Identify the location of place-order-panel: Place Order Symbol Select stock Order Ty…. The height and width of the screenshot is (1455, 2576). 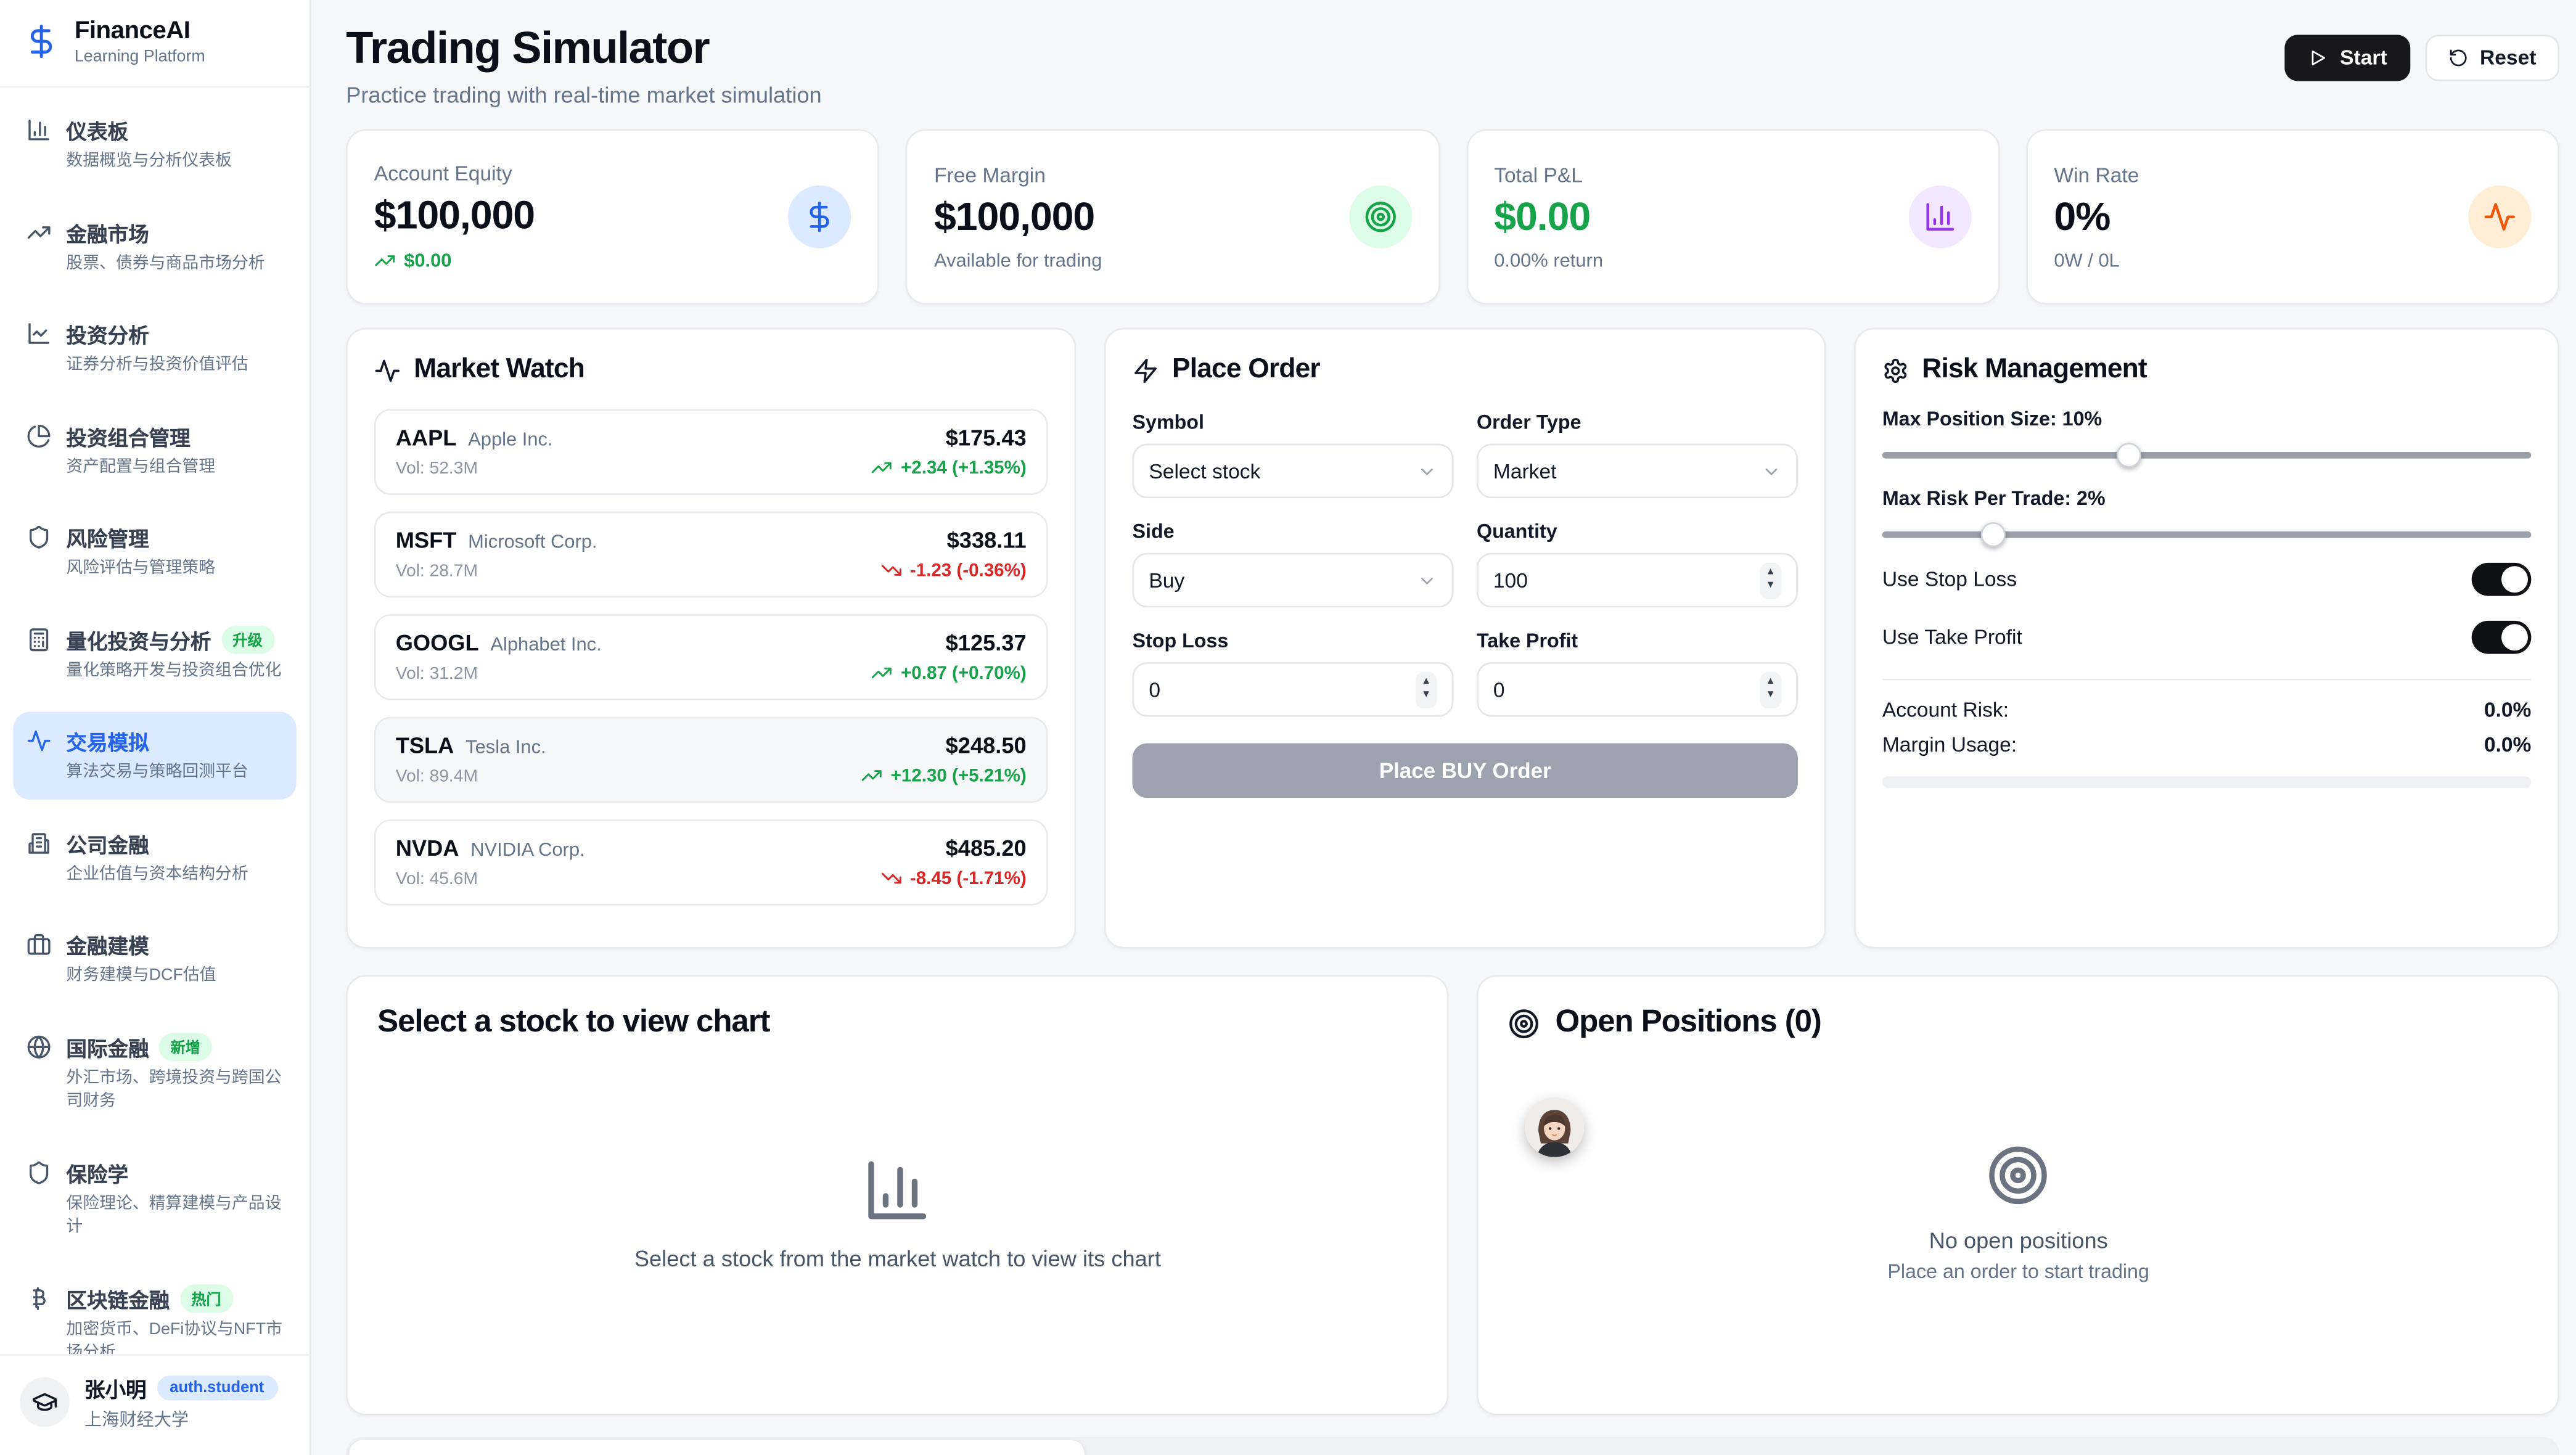
(1465, 638).